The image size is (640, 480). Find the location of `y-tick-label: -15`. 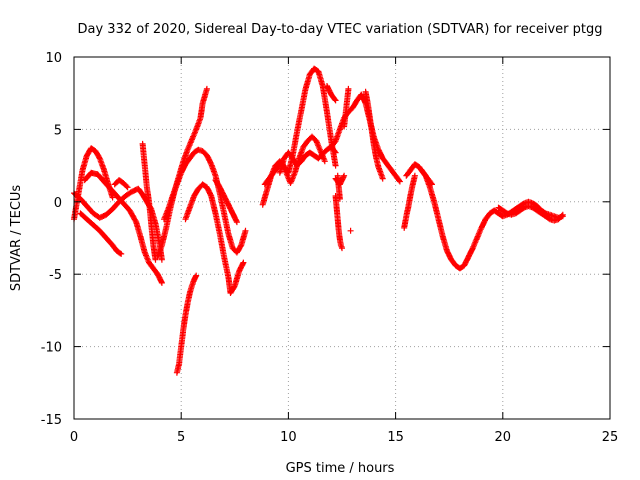

y-tick-label: -15 is located at coordinates (51, 420).